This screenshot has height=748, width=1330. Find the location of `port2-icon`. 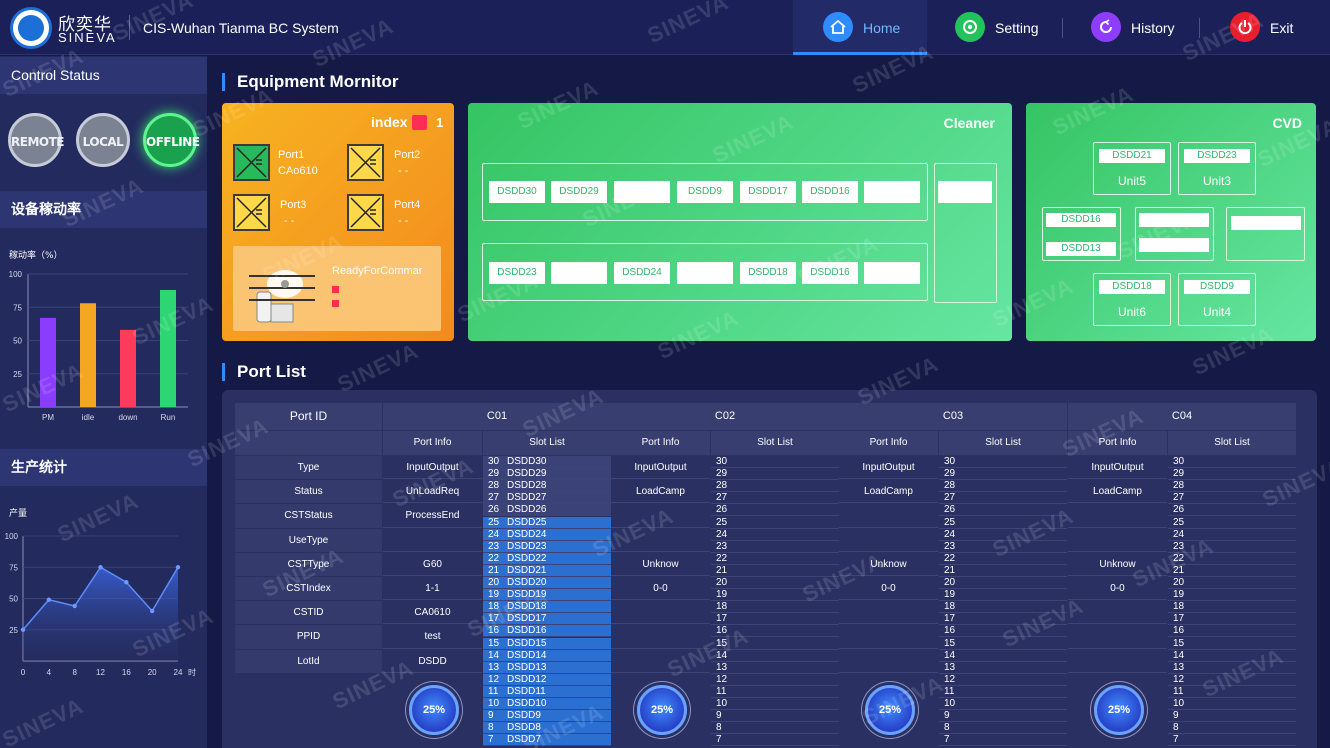

port2-icon is located at coordinates (365, 162).